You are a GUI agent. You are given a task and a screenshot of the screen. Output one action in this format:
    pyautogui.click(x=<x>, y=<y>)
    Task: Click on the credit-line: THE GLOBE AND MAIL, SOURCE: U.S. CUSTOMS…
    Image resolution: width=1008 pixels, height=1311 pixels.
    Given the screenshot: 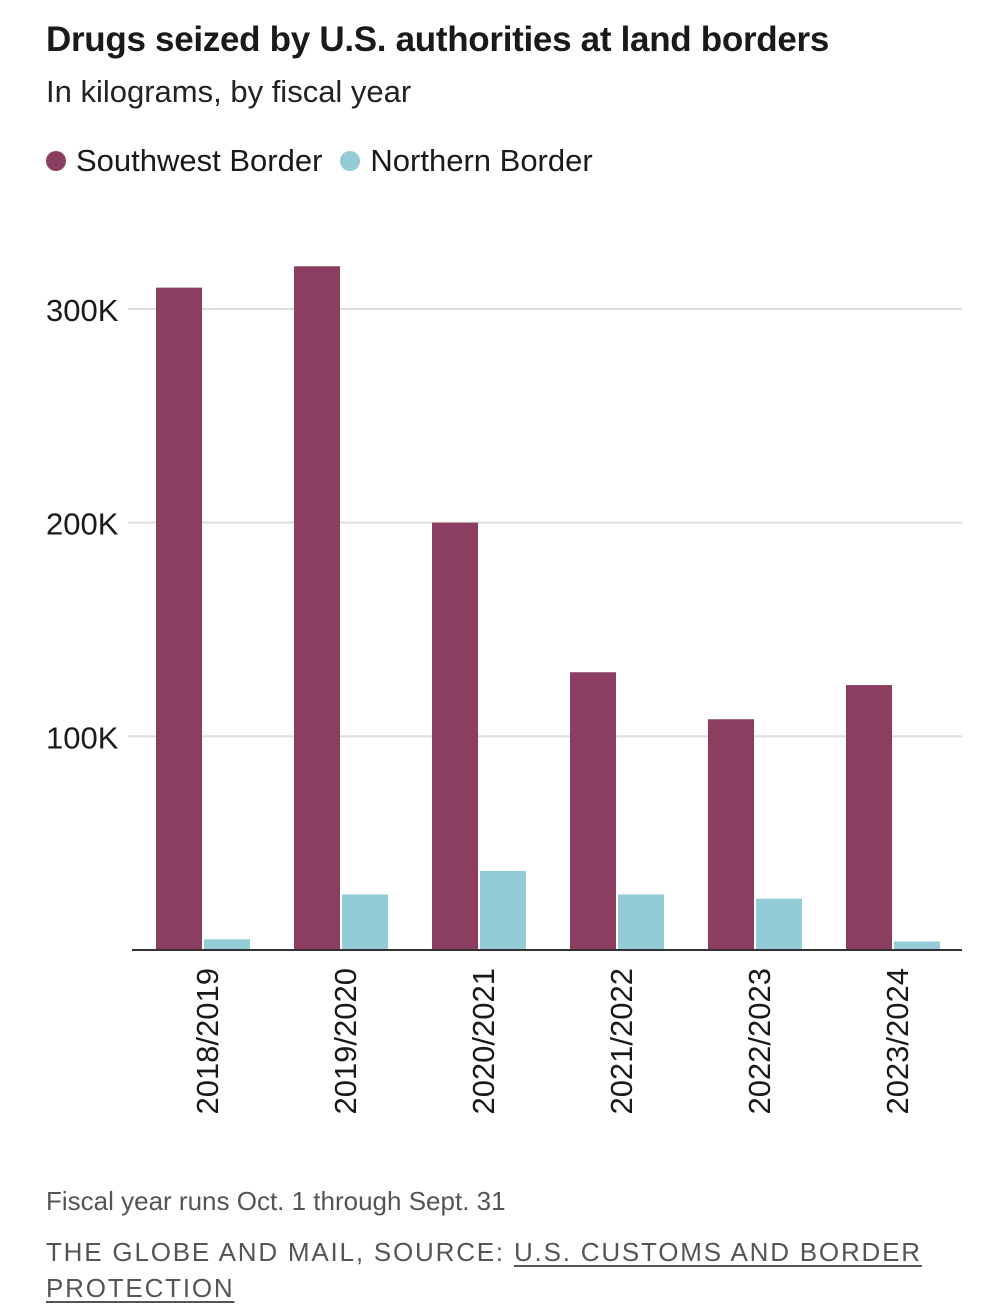 What is the action you would take?
    pyautogui.click(x=496, y=1270)
    